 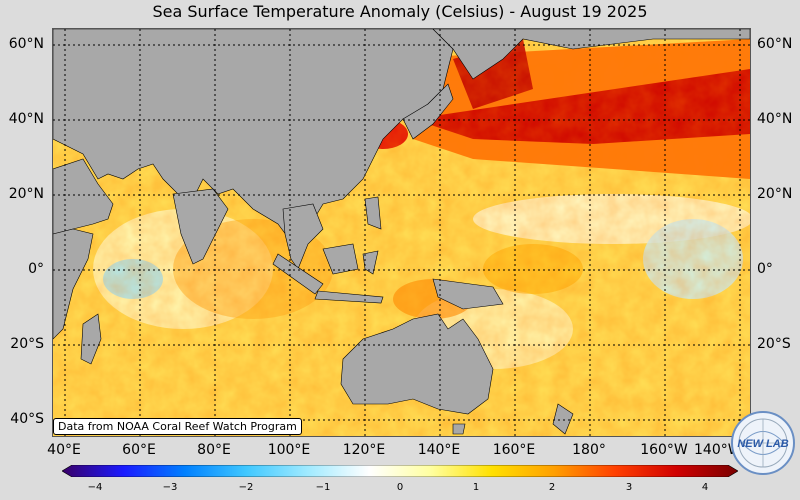 What do you see at coordinates (246, 487) in the screenshot?
I see `colorbar-tick: −2` at bounding box center [246, 487].